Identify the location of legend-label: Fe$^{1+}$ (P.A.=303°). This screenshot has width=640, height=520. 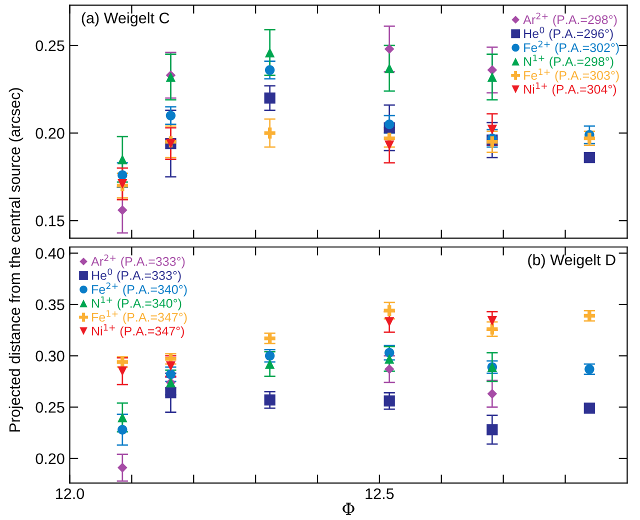
(571, 75).